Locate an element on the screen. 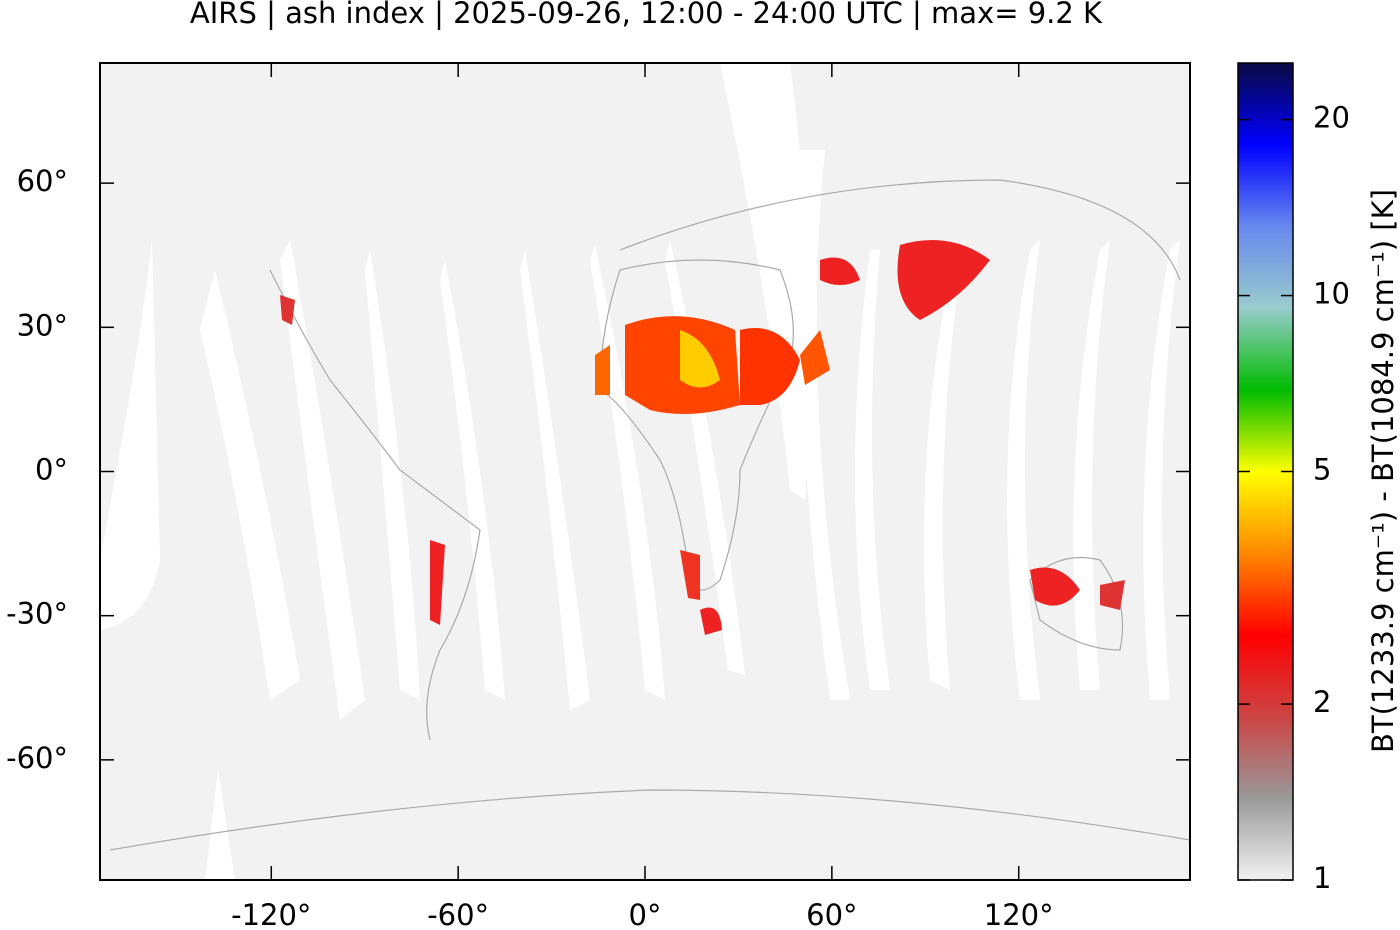 The width and height of the screenshot is (1400, 930). x-tick-label: 0° is located at coordinates (645, 914).